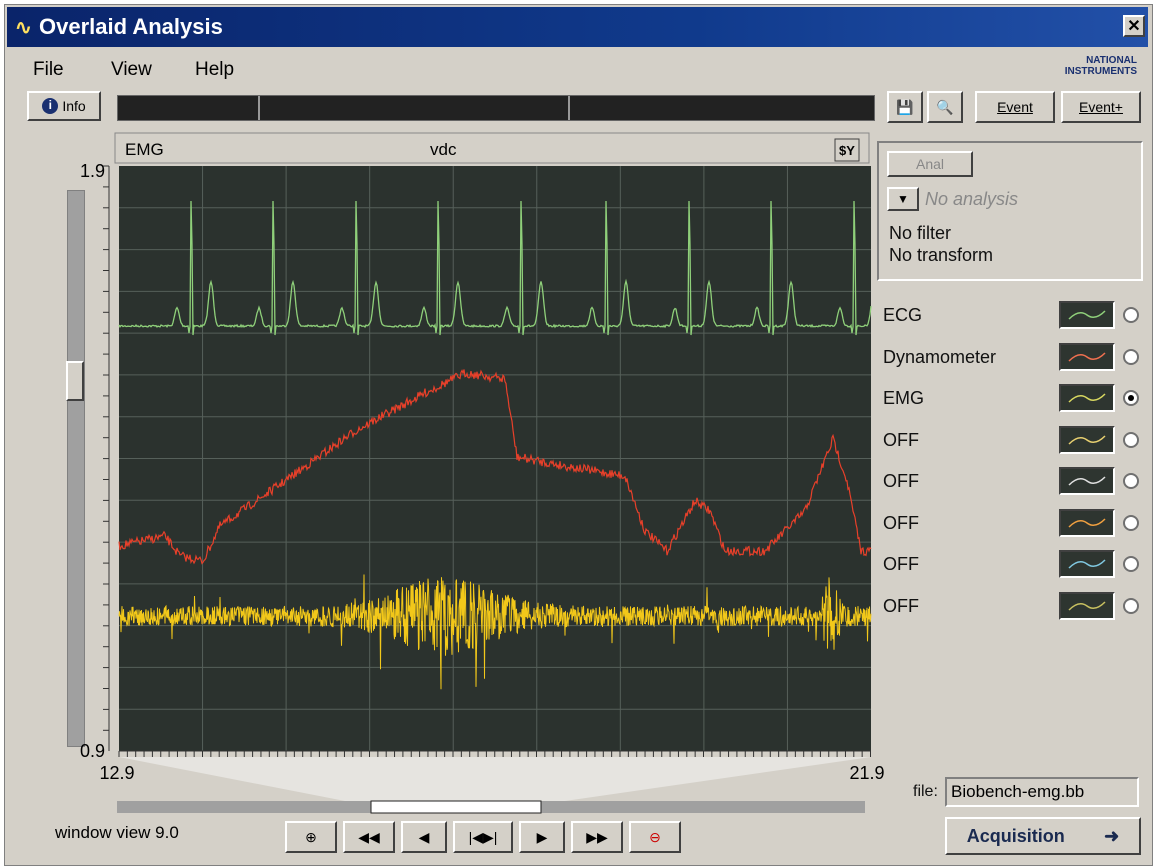 The width and height of the screenshot is (1155, 868). I want to click on acquisition-button: Acquisition ➜, so click(1043, 836).